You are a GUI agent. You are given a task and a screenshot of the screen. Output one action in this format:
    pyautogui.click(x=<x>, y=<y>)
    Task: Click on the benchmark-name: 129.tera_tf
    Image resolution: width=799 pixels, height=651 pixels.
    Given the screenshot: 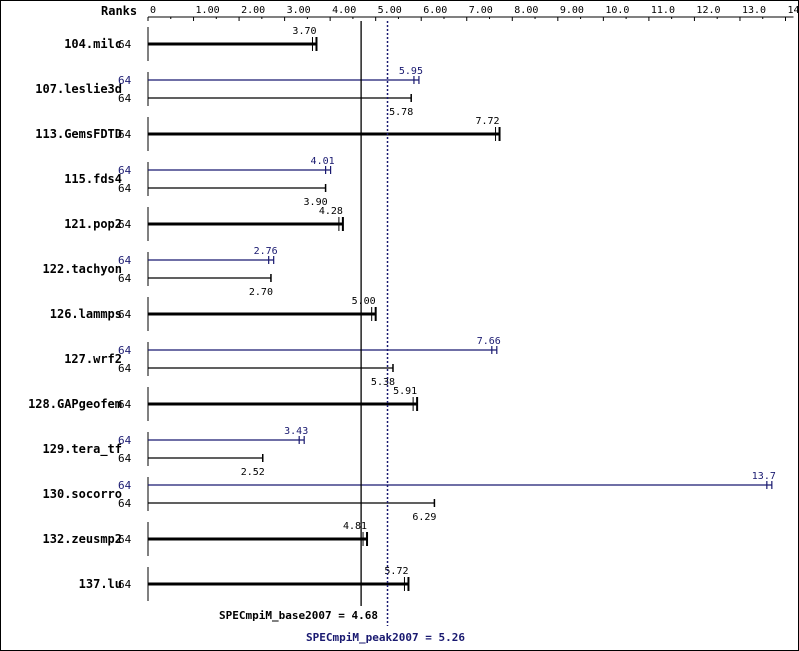 What is the action you would take?
    pyautogui.click(x=82, y=449)
    